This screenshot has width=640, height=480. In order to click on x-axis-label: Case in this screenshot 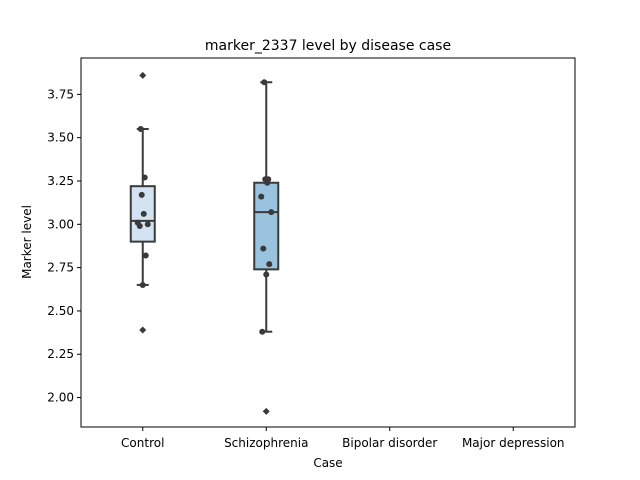, I will do `click(327, 463)`.